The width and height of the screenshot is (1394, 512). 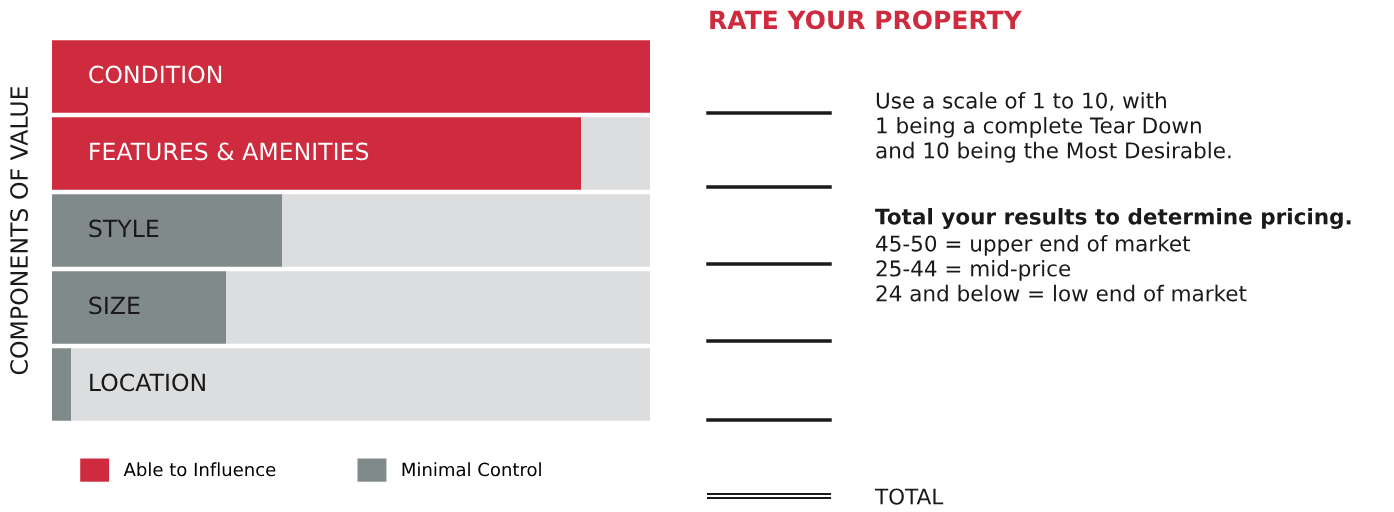 I want to click on text: 45-50 = upper end of market 25-44 = mid-price 24 and below = low end of market, so click(x=1061, y=268).